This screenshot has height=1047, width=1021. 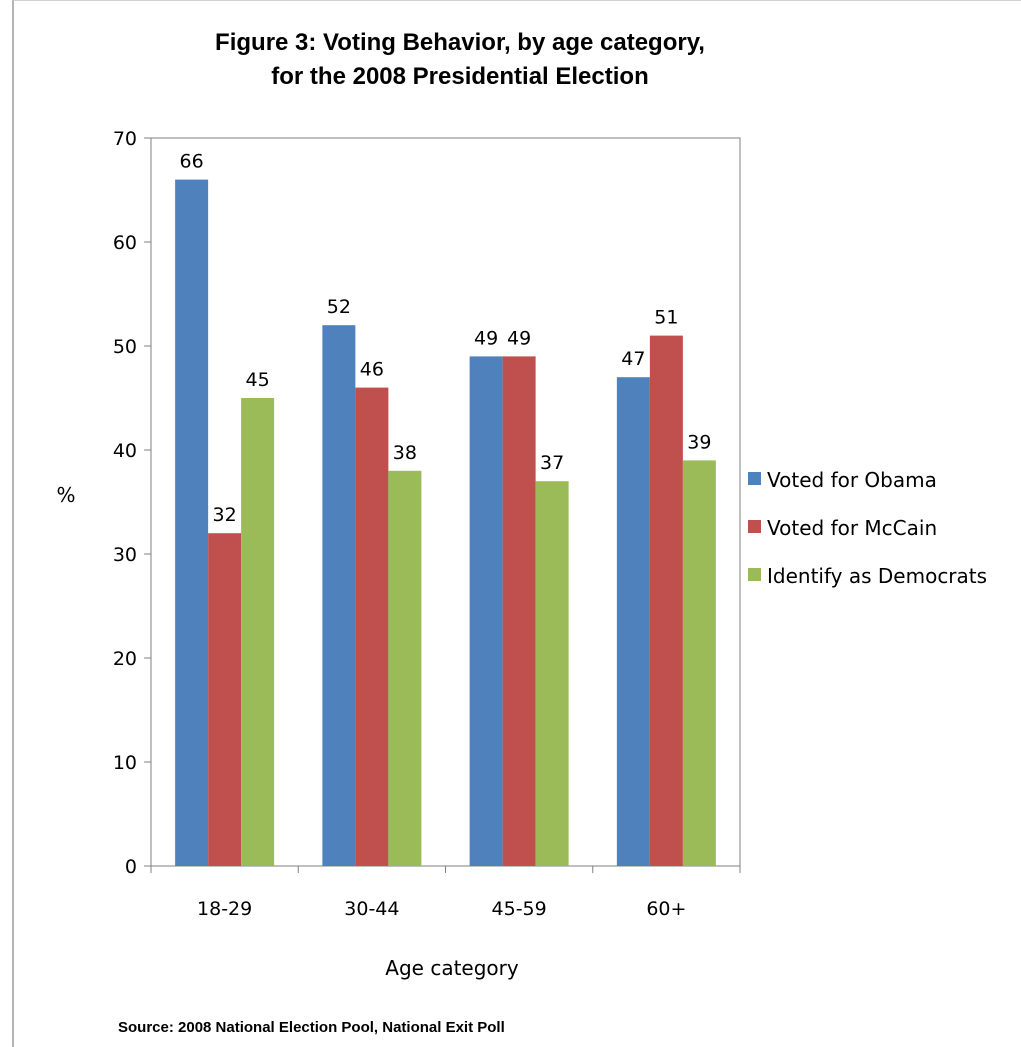 What do you see at coordinates (125, 763) in the screenshot?
I see `y-tick-label: 10` at bounding box center [125, 763].